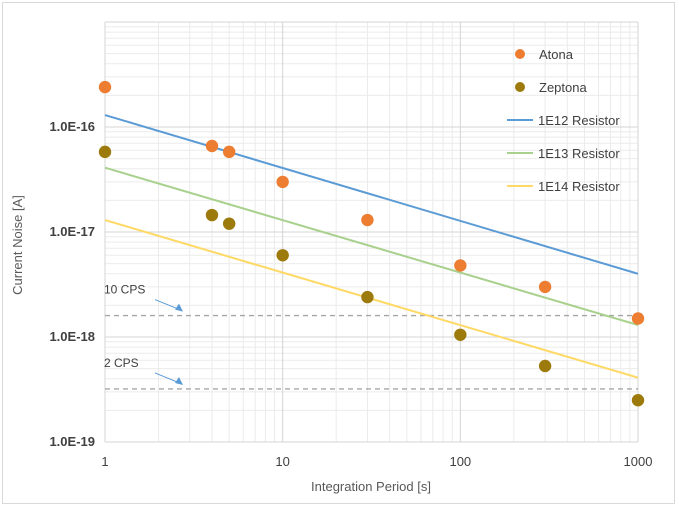 The width and height of the screenshot is (679, 508). I want to click on legend-label: Zeptona, so click(563, 87).